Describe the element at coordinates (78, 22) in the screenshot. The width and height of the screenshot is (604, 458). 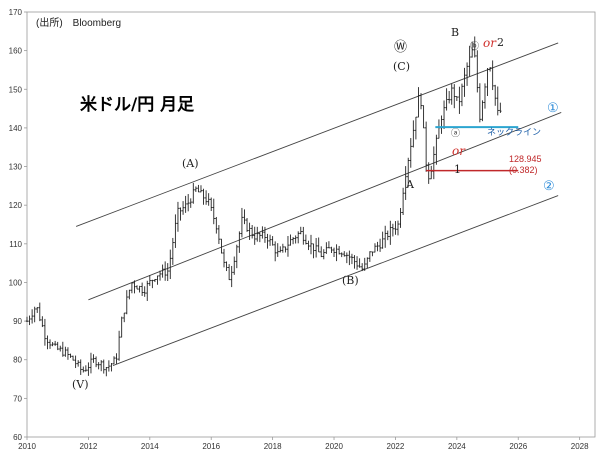
I see `source-label: (出所) Bloomberg` at that location.